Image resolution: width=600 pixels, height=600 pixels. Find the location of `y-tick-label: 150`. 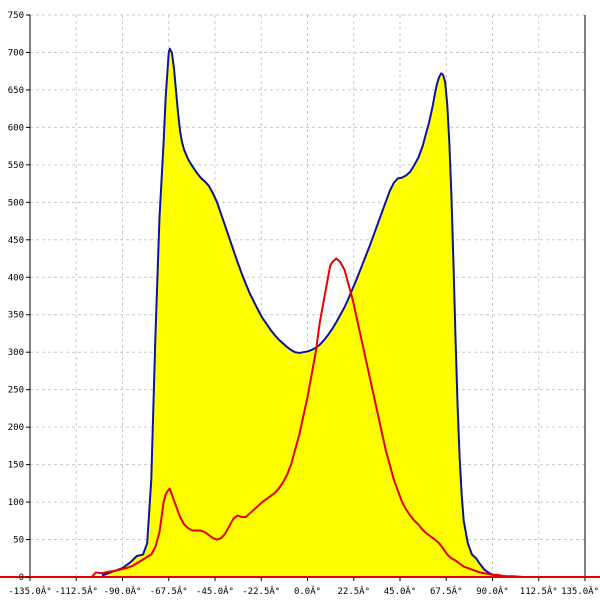

y-tick-label: 150 is located at coordinates (16, 466).